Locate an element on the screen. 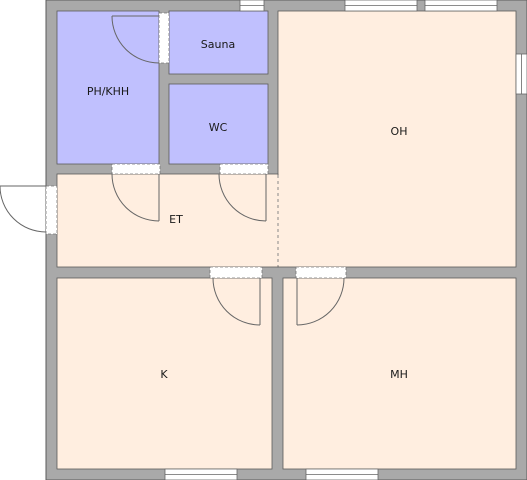 The height and width of the screenshot is (480, 527). room-wc is located at coordinates (218, 124).